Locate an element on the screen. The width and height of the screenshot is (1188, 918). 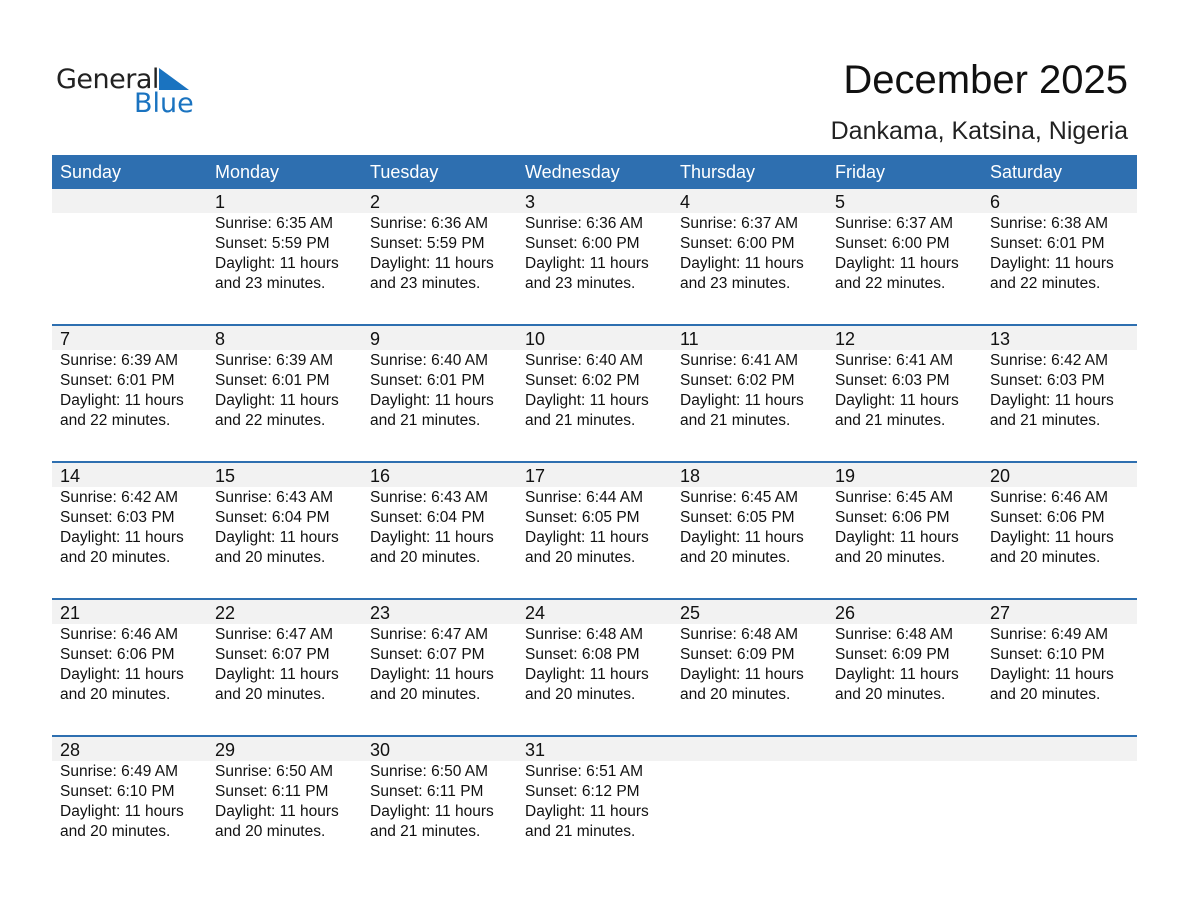
sunrise-time: Sunrise: 6:39 AM is located at coordinates (119, 360).